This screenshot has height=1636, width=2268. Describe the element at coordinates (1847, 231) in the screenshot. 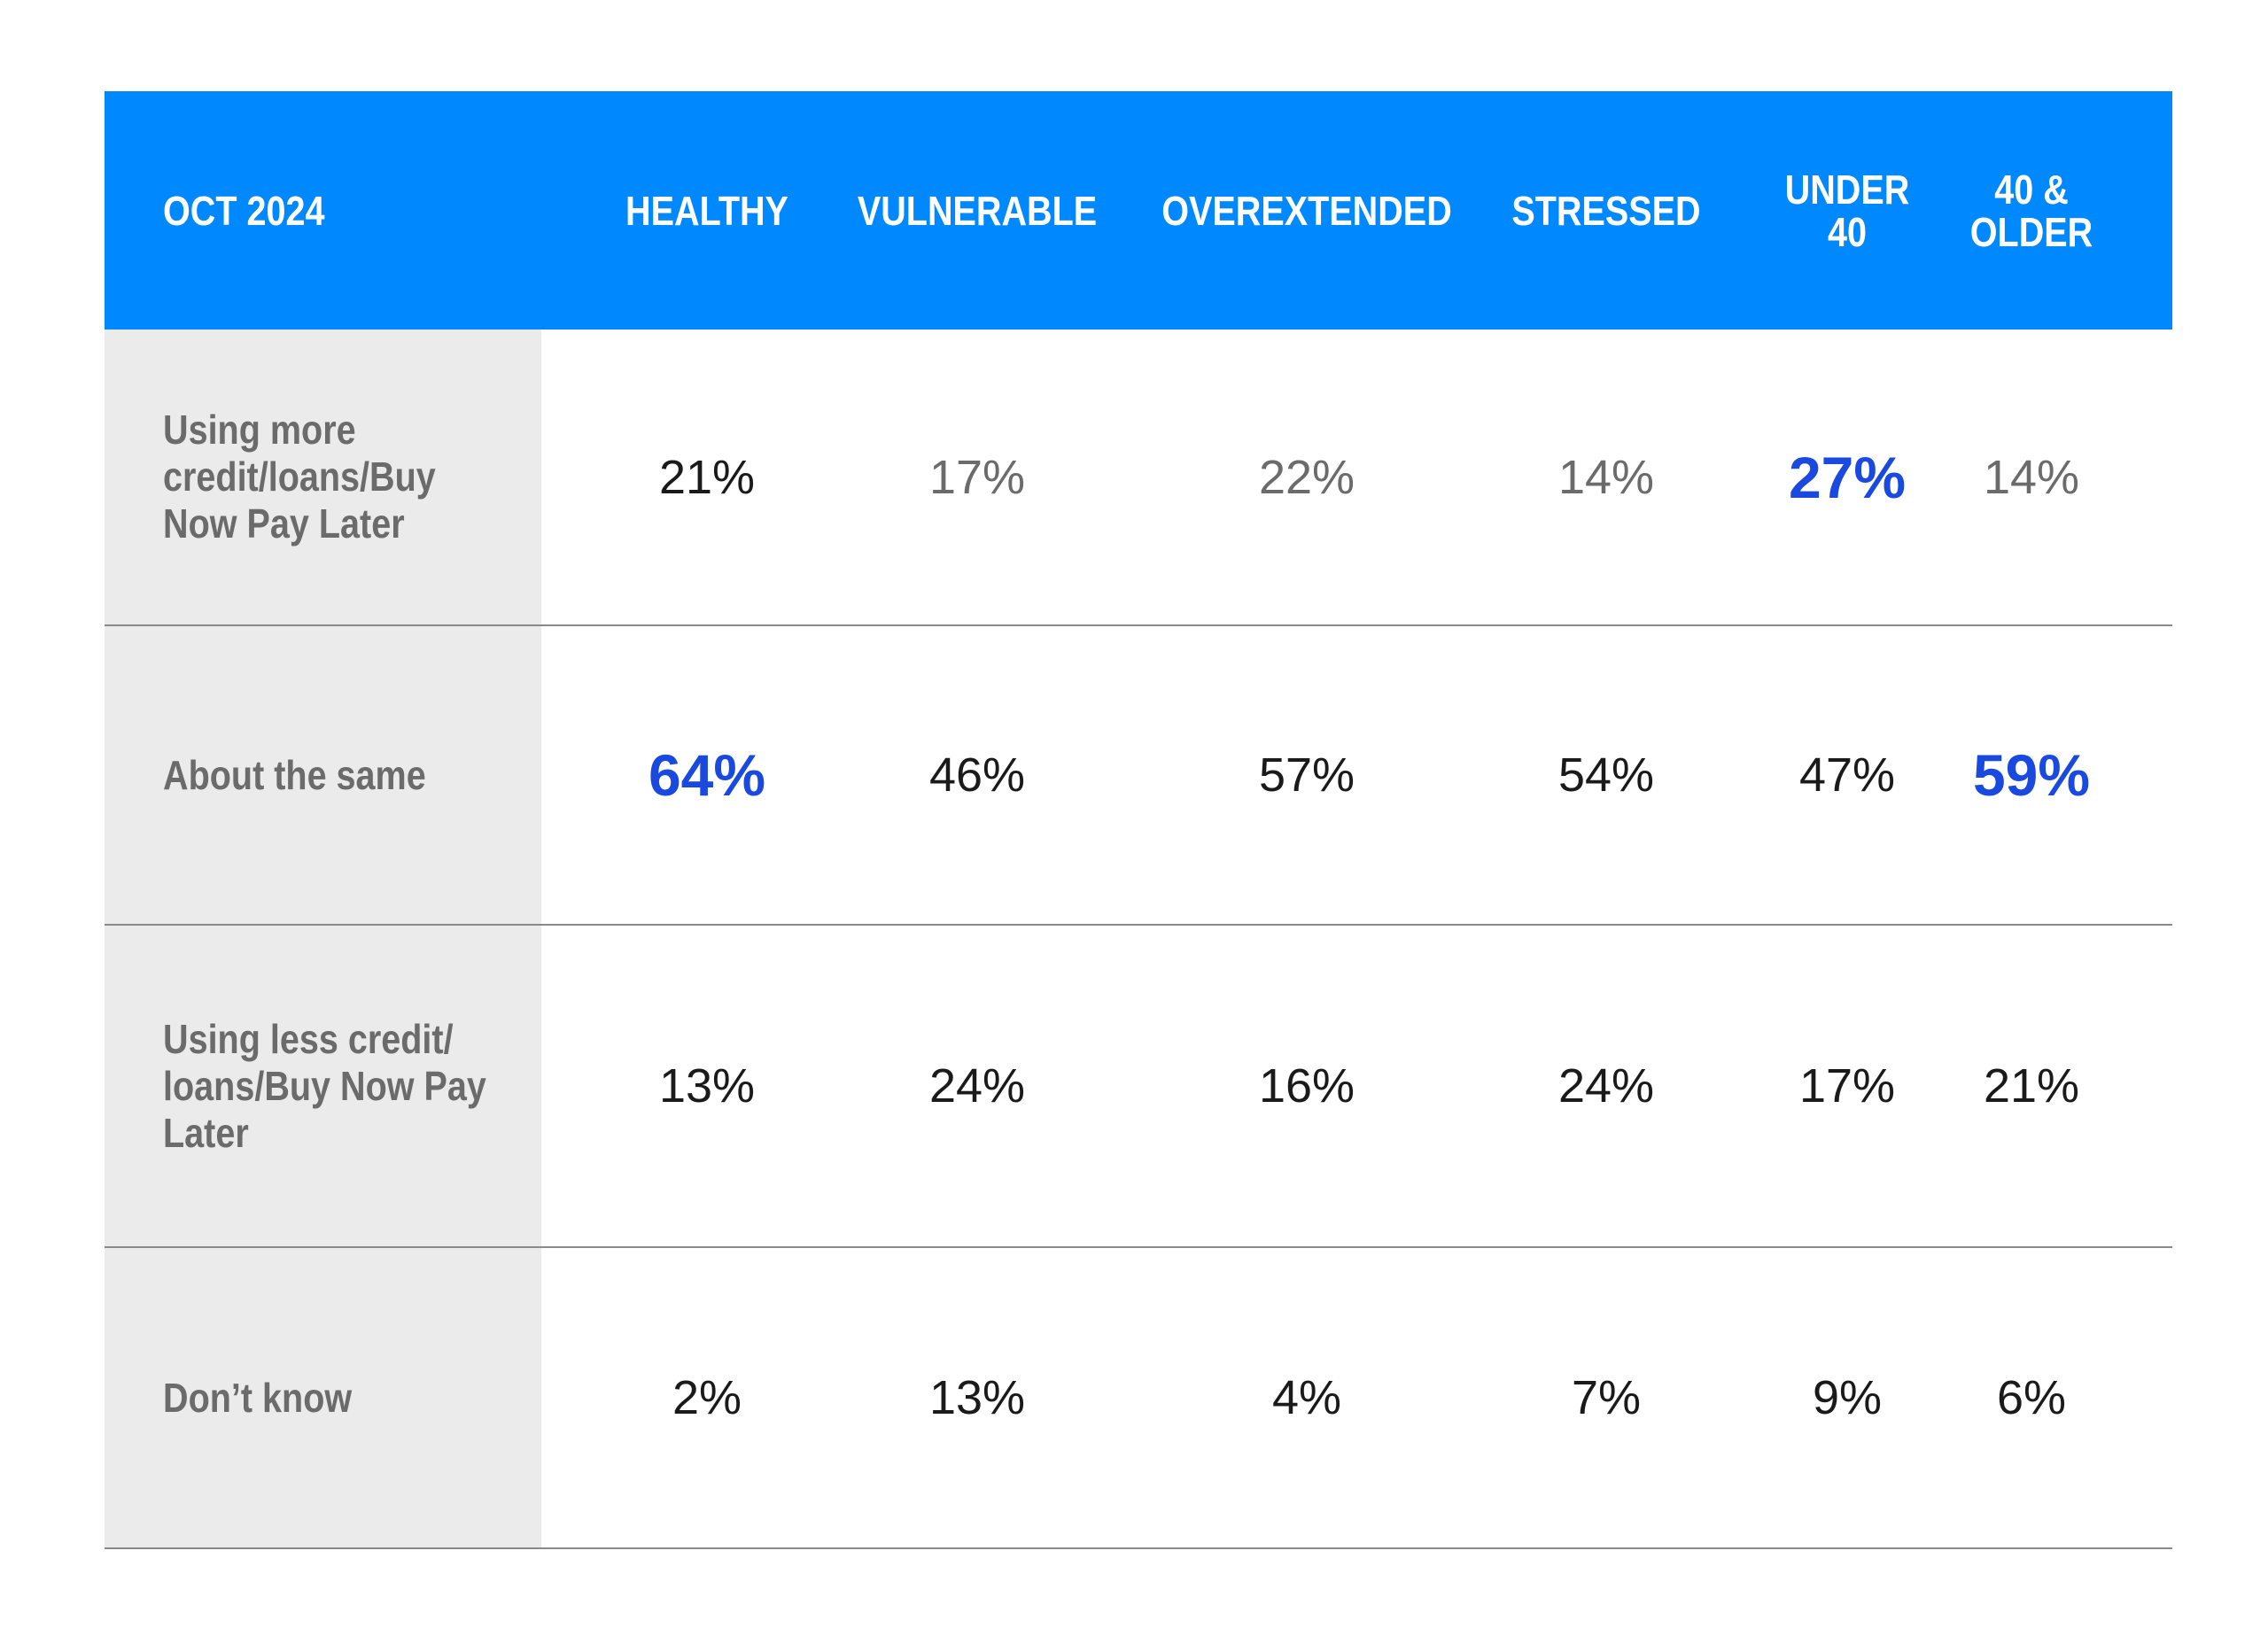

I see `column-header-line: 40` at that location.